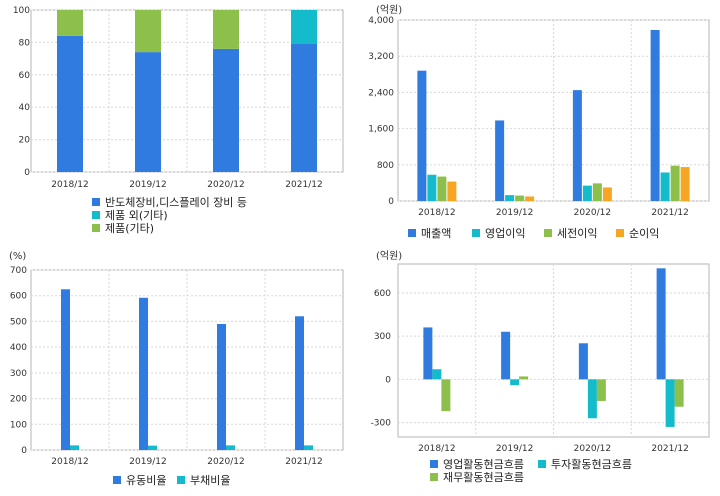 The height and width of the screenshot is (496, 720). What do you see at coordinates (381, 130) in the screenshot?
I see `y-tick-label: 1,600` at bounding box center [381, 130].